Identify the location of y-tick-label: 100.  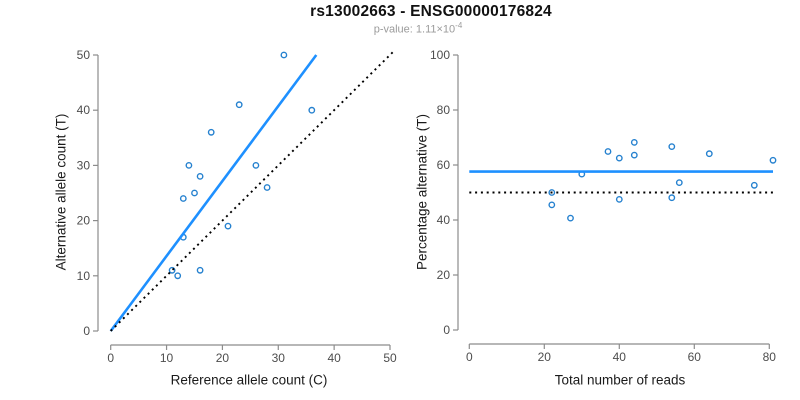
(440, 55).